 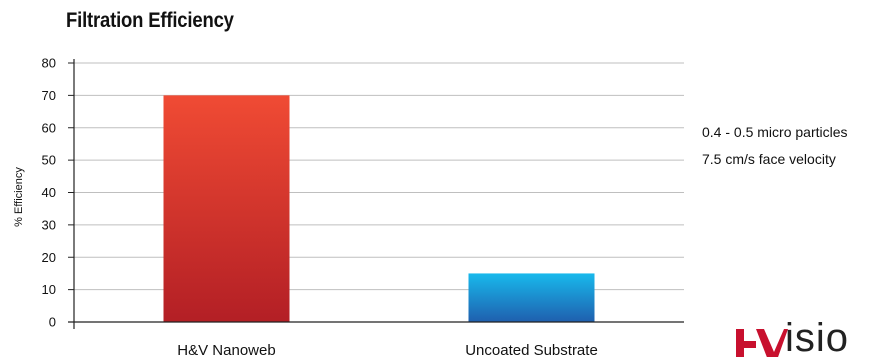 What do you see at coordinates (49, 257) in the screenshot?
I see `y-tick-label: 20` at bounding box center [49, 257].